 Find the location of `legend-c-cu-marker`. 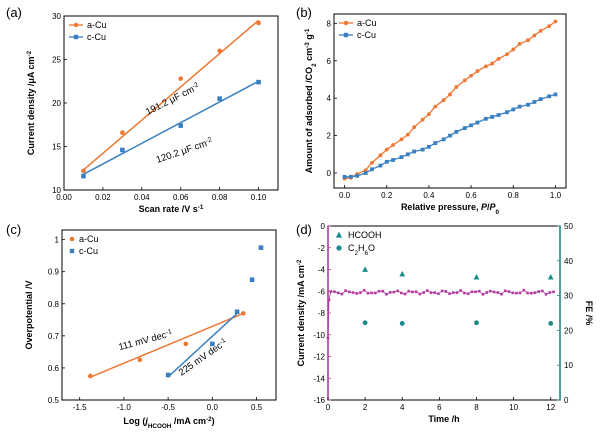

legend-c-cu-marker is located at coordinates (76, 37).